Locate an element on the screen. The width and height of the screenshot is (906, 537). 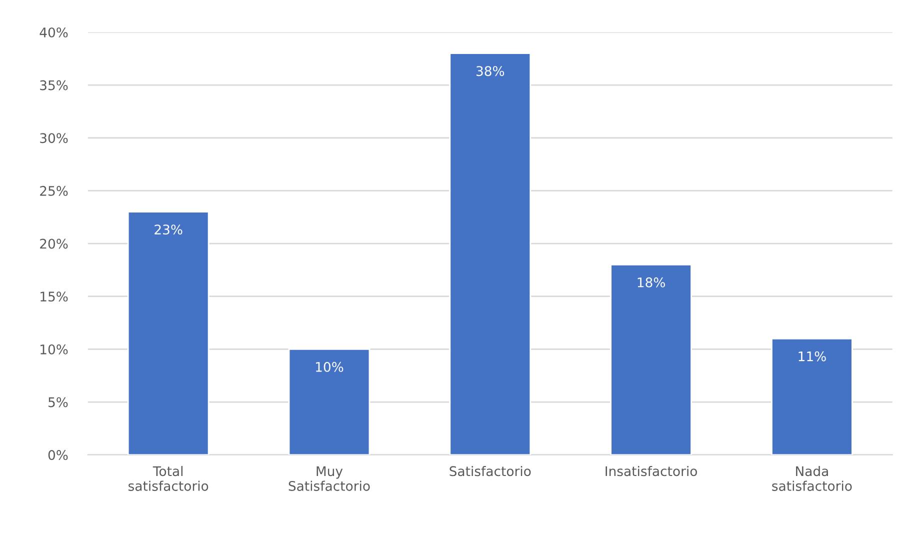
y-tick-label: 40% is located at coordinates (54, 32).